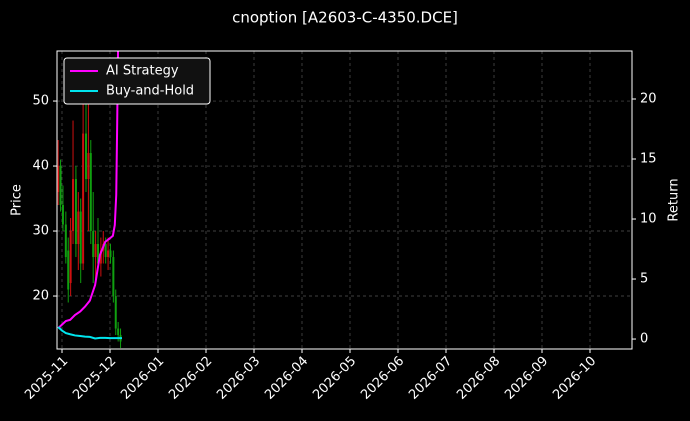  What do you see at coordinates (345, 18) in the screenshot?
I see `chart-title: cnoption [A2603-C-4350.DCE]` at bounding box center [345, 18].